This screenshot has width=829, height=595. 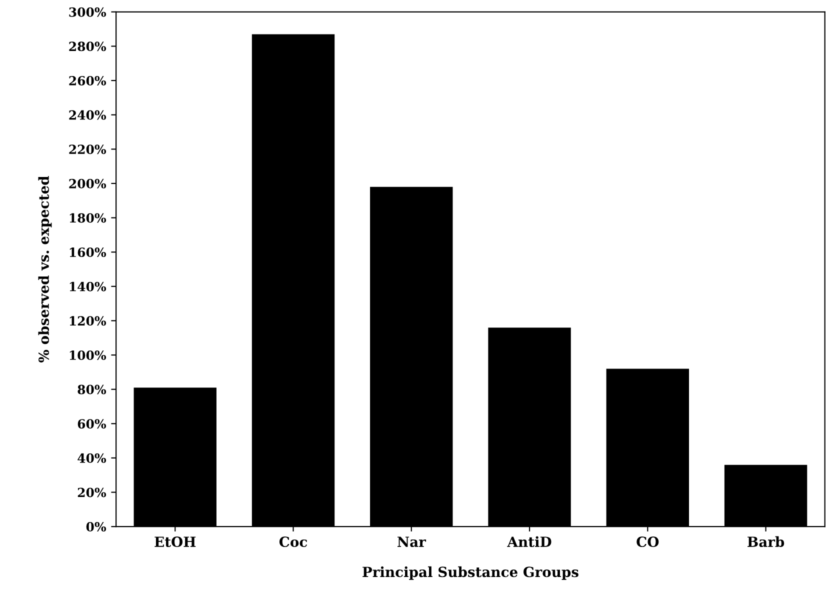 What do you see at coordinates (88, 321) in the screenshot?
I see `y-tick-label: 120%` at bounding box center [88, 321].